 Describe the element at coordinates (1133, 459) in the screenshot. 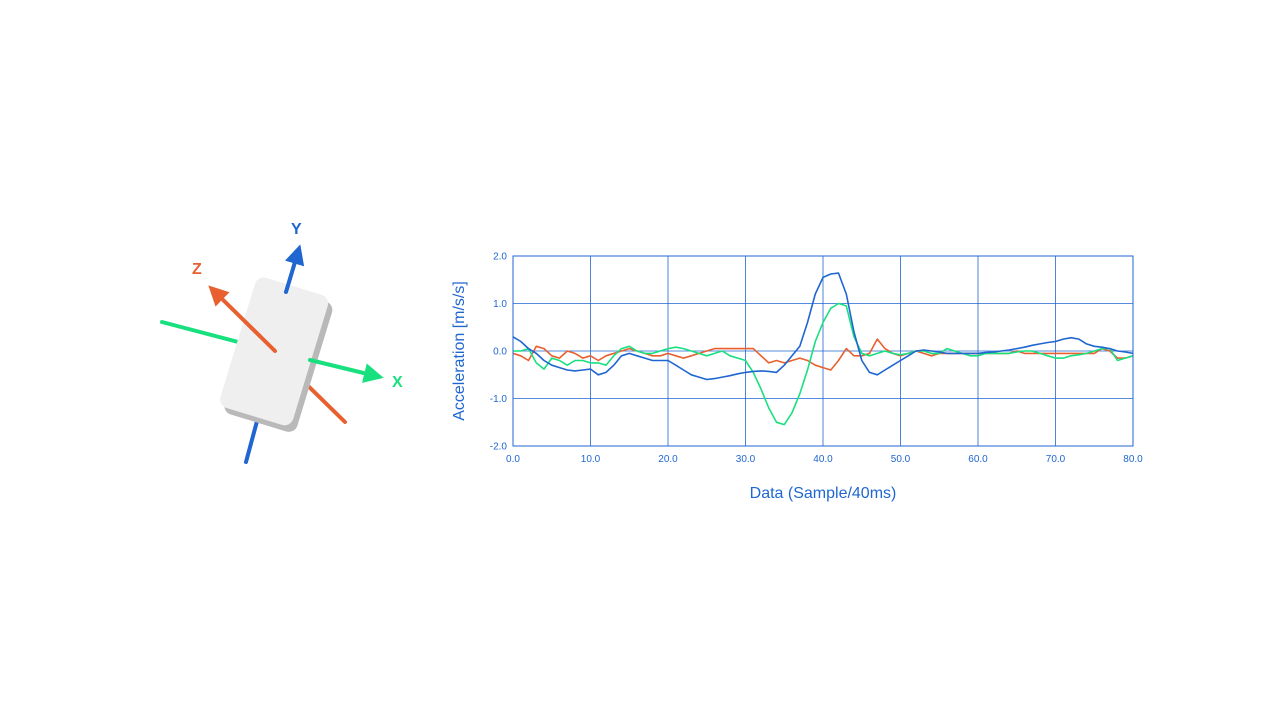

I see `x-tick-label: 80.0` at that location.